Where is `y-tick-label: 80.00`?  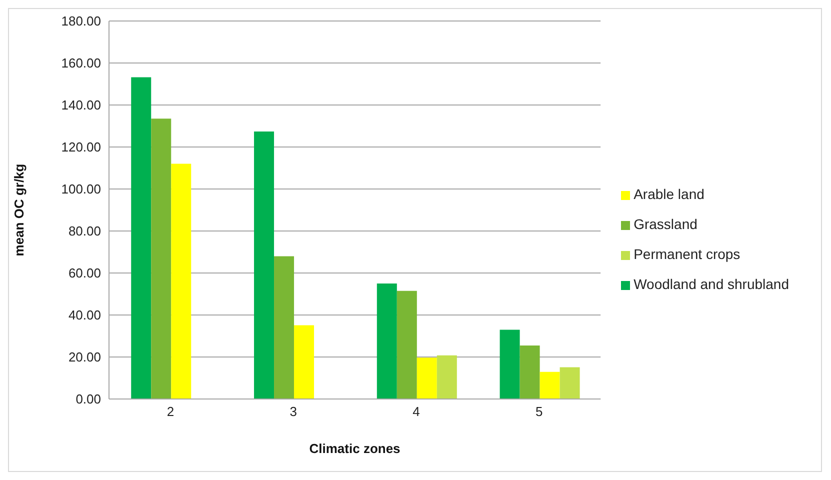 y-tick-label: 80.00 is located at coordinates (84, 231).